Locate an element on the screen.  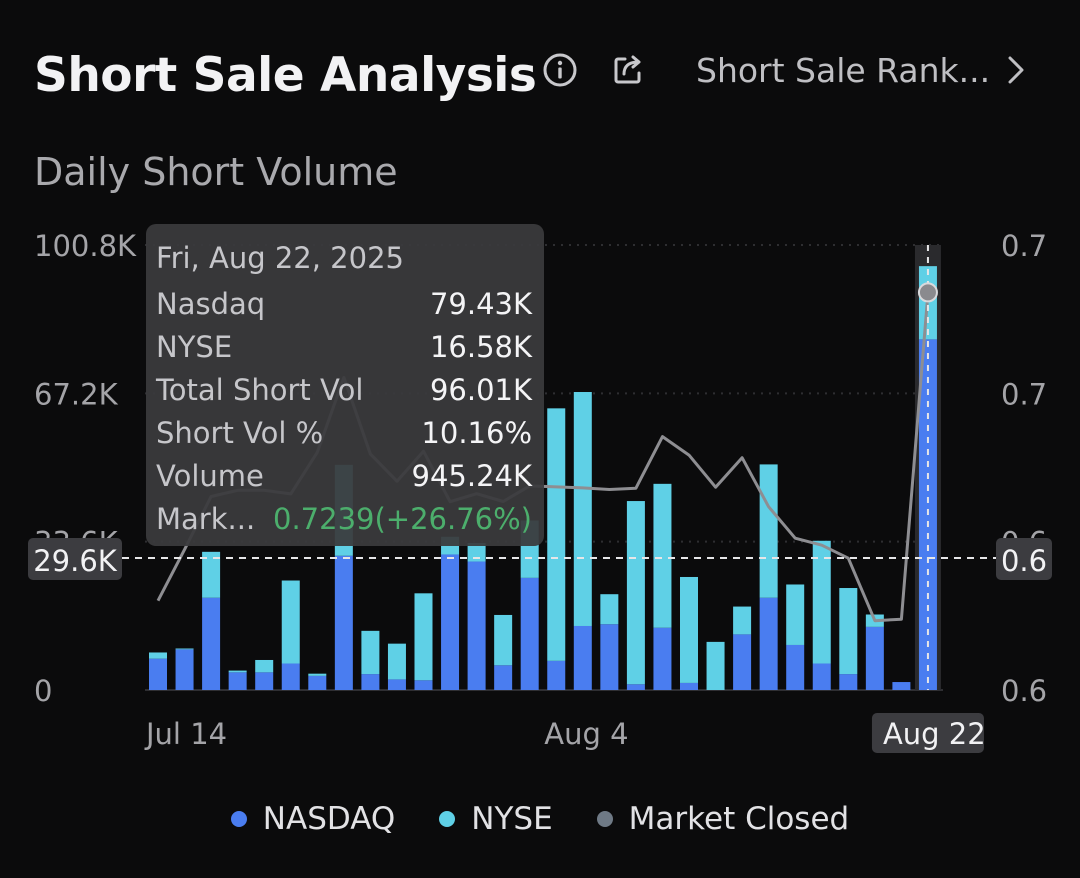
tooltip-row-nyse: NYSE 16.58K is located at coordinates (344, 347).